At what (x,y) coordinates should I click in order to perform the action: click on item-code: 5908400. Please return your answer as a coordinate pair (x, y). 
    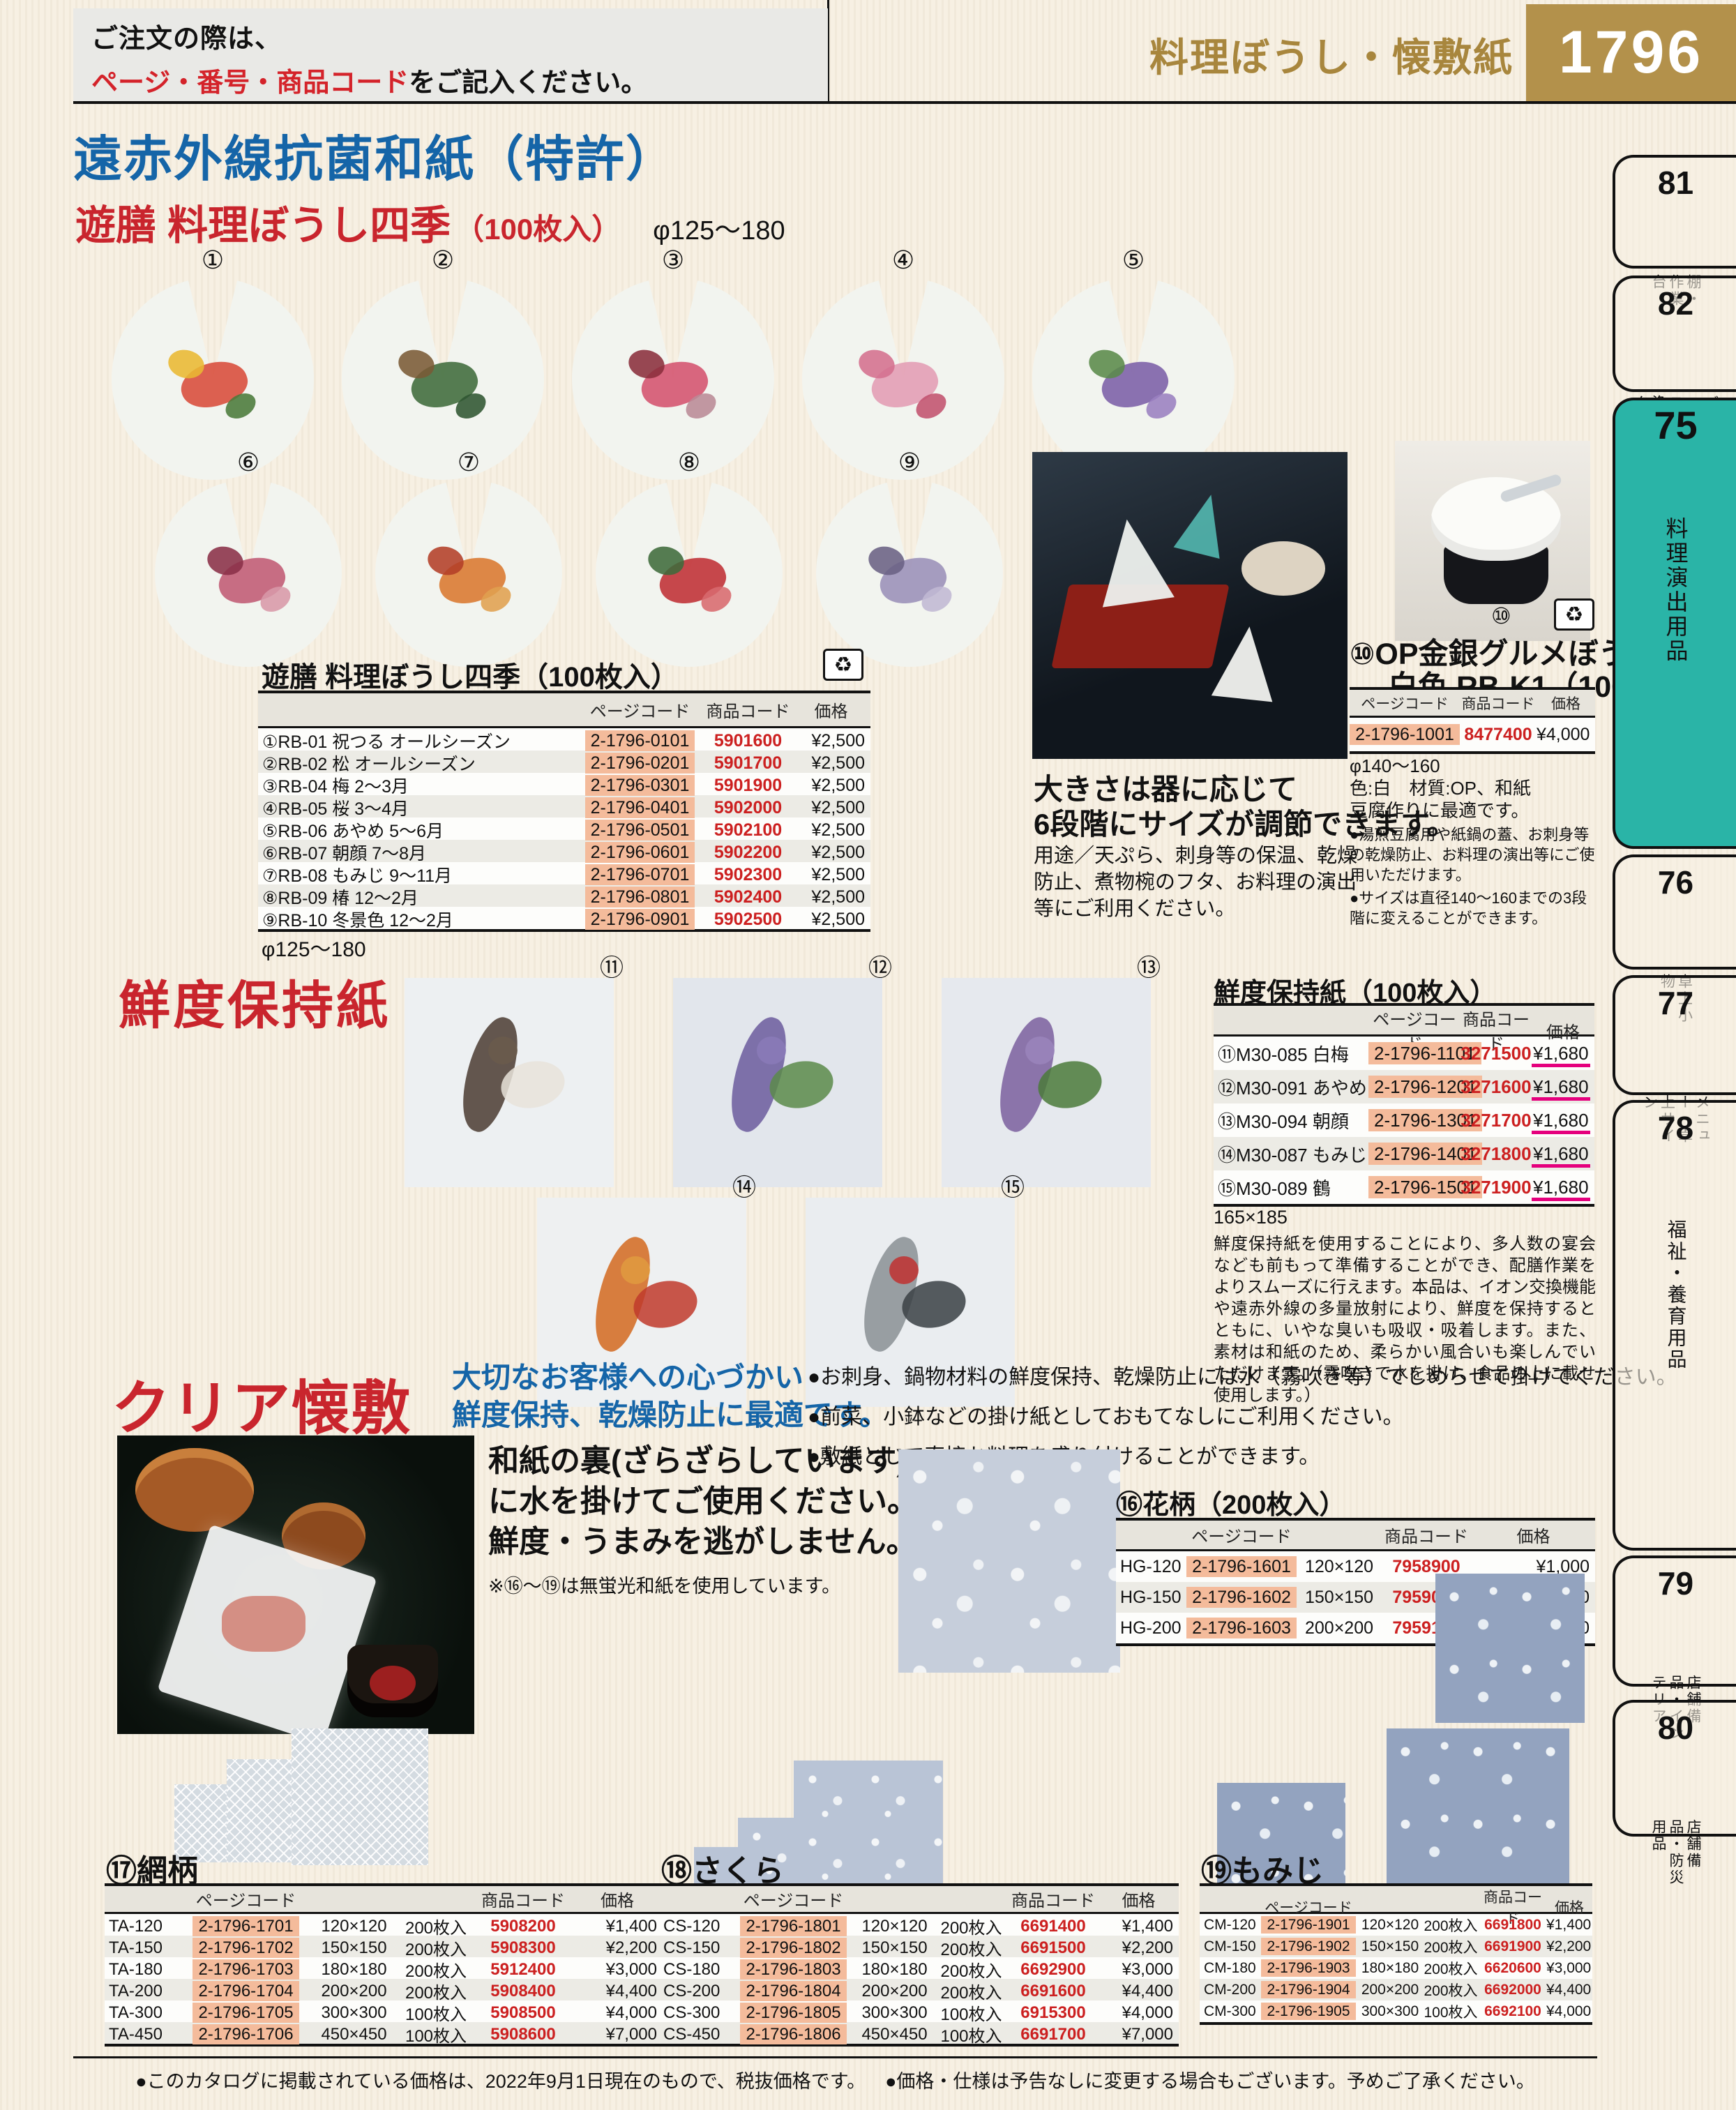
    Looking at the image, I should click on (523, 1991).